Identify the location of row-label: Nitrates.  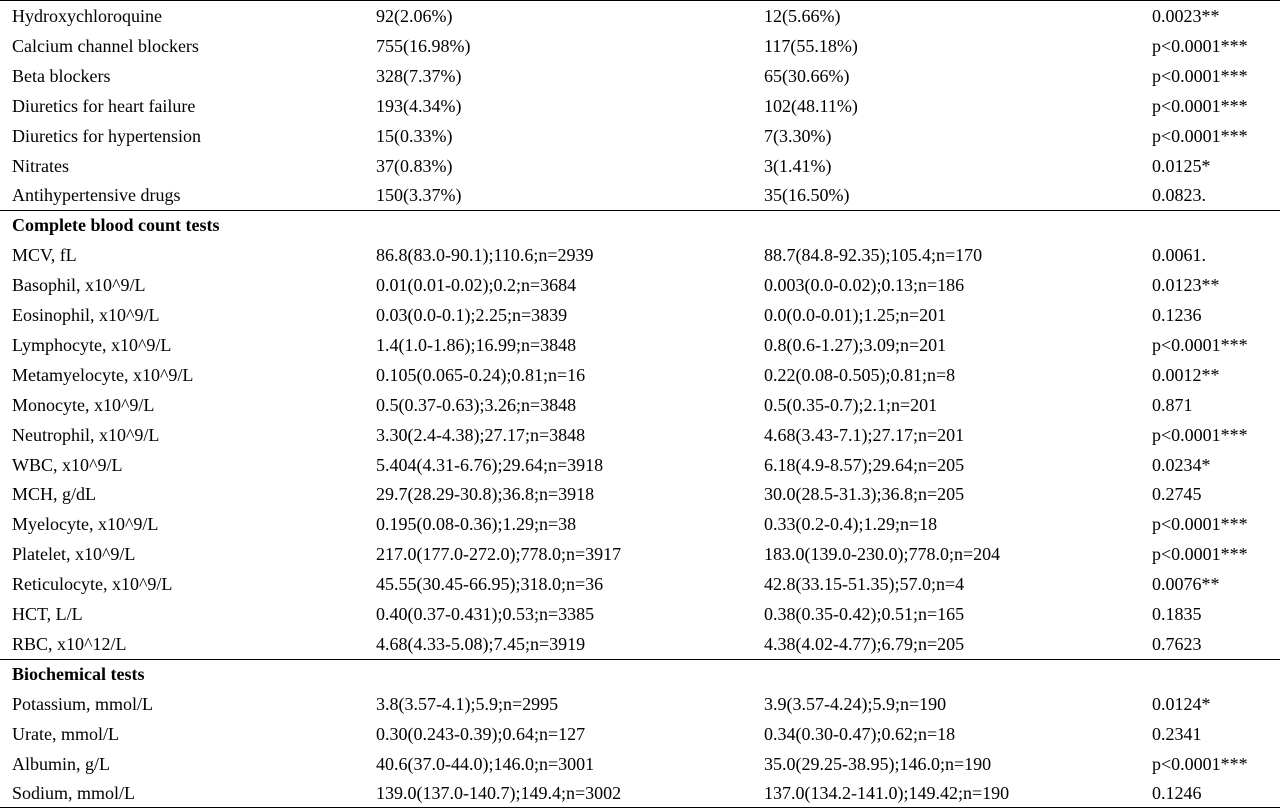
(40, 165).